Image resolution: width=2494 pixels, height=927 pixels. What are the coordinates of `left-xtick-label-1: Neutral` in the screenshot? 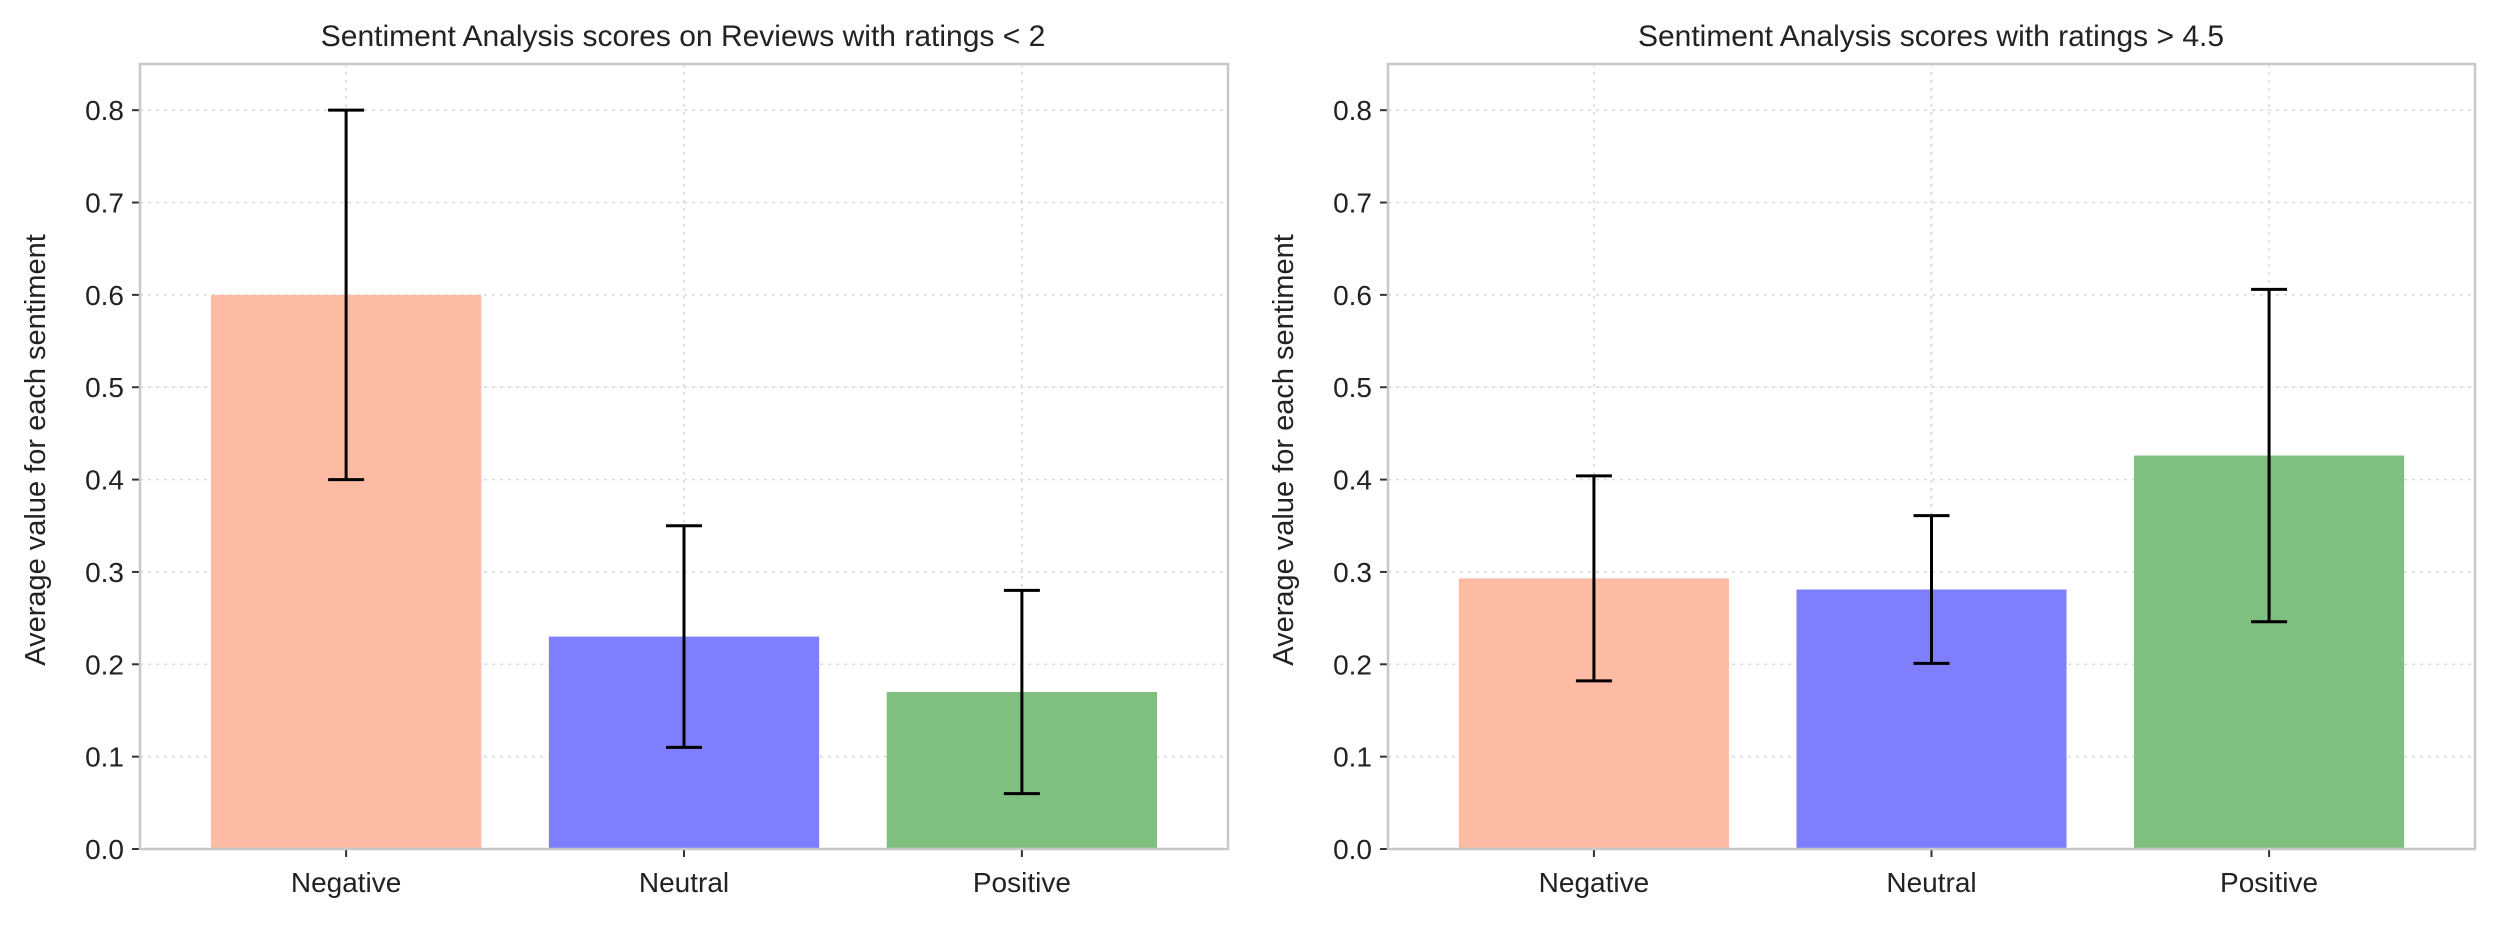 It's located at (684, 882).